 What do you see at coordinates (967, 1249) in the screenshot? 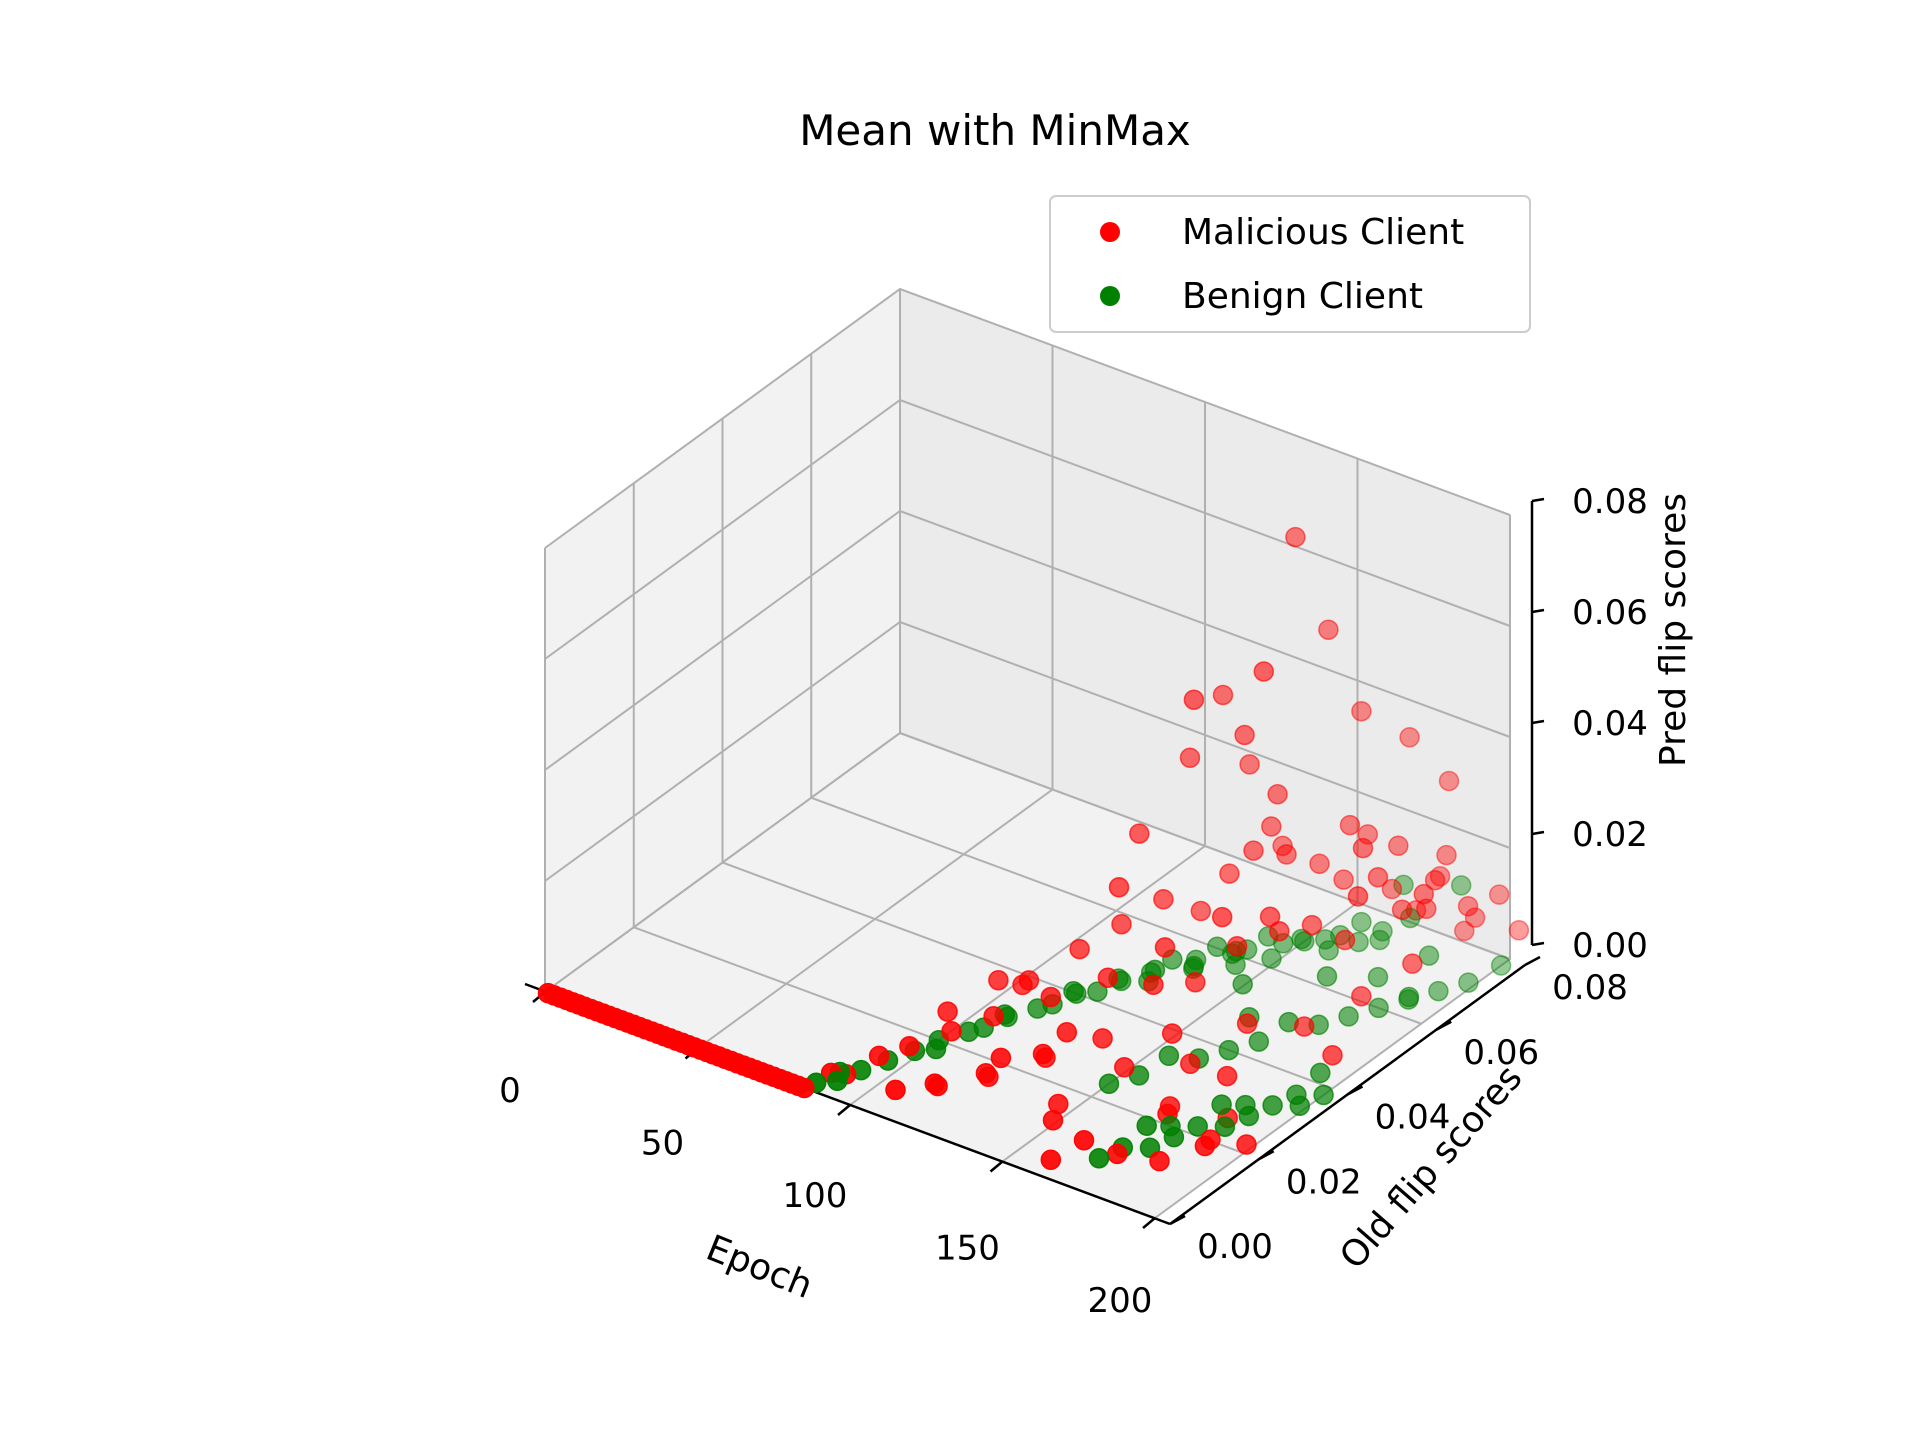
I see `x-tick-label-3: 150` at bounding box center [967, 1249].